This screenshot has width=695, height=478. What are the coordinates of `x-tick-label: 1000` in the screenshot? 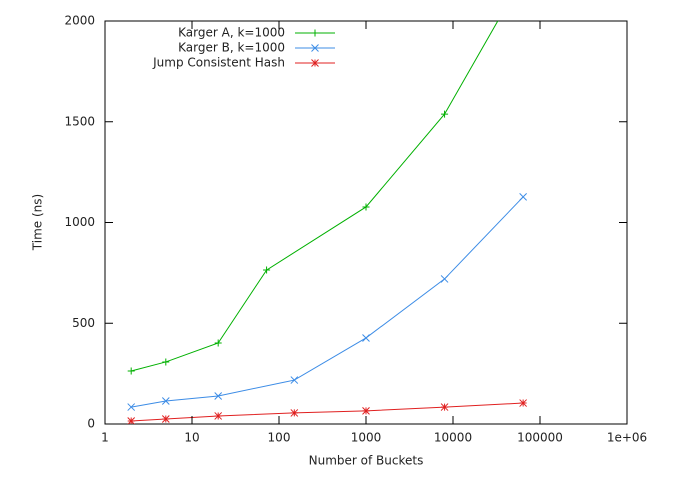 It's located at (366, 438).